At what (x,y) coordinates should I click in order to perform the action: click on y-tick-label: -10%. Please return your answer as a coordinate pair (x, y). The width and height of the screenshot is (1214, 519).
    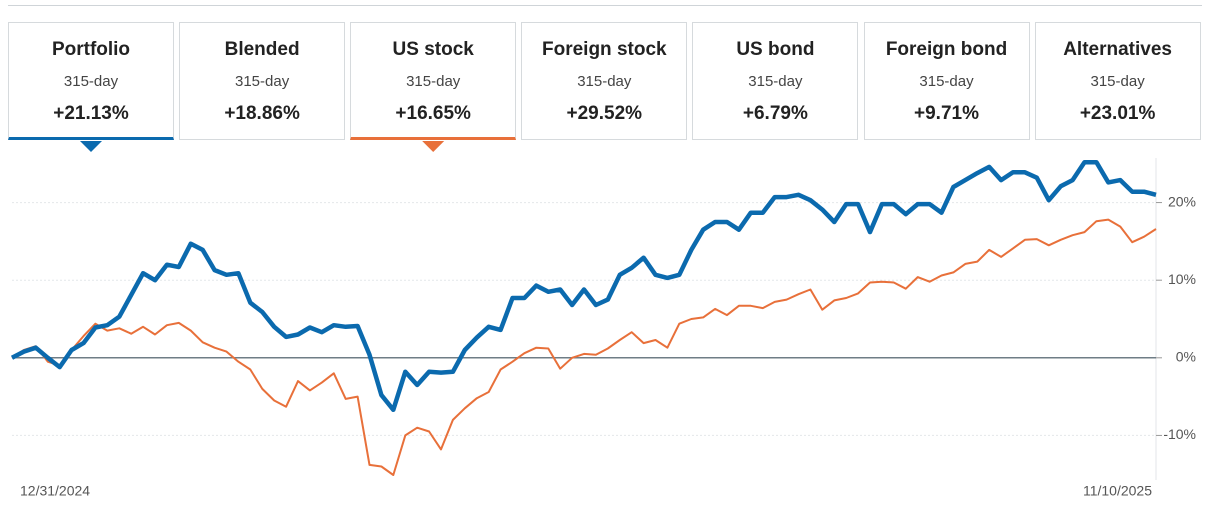
    Looking at the image, I should click on (1179, 434).